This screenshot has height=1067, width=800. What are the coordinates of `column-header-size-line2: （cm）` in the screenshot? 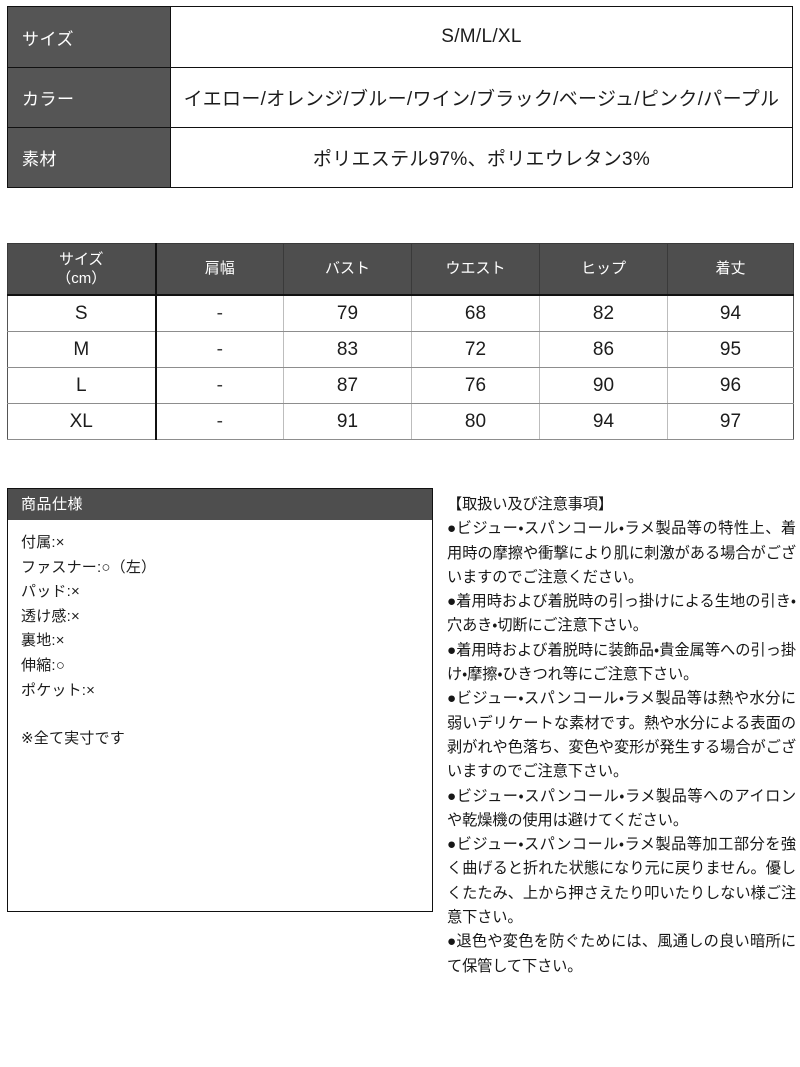 It's located at (81, 278).